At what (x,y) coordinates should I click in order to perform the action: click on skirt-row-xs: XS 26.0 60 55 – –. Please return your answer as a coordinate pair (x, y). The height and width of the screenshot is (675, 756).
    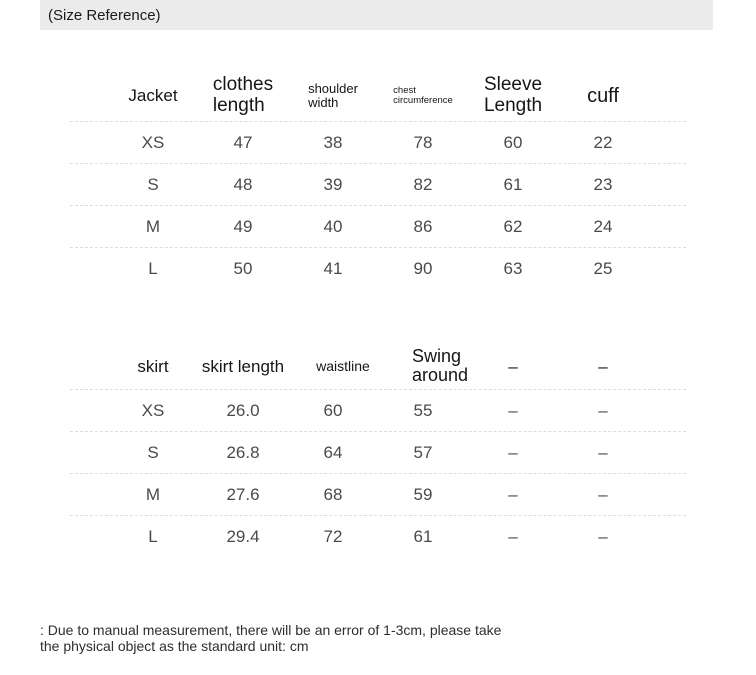
    Looking at the image, I should click on (378, 411).